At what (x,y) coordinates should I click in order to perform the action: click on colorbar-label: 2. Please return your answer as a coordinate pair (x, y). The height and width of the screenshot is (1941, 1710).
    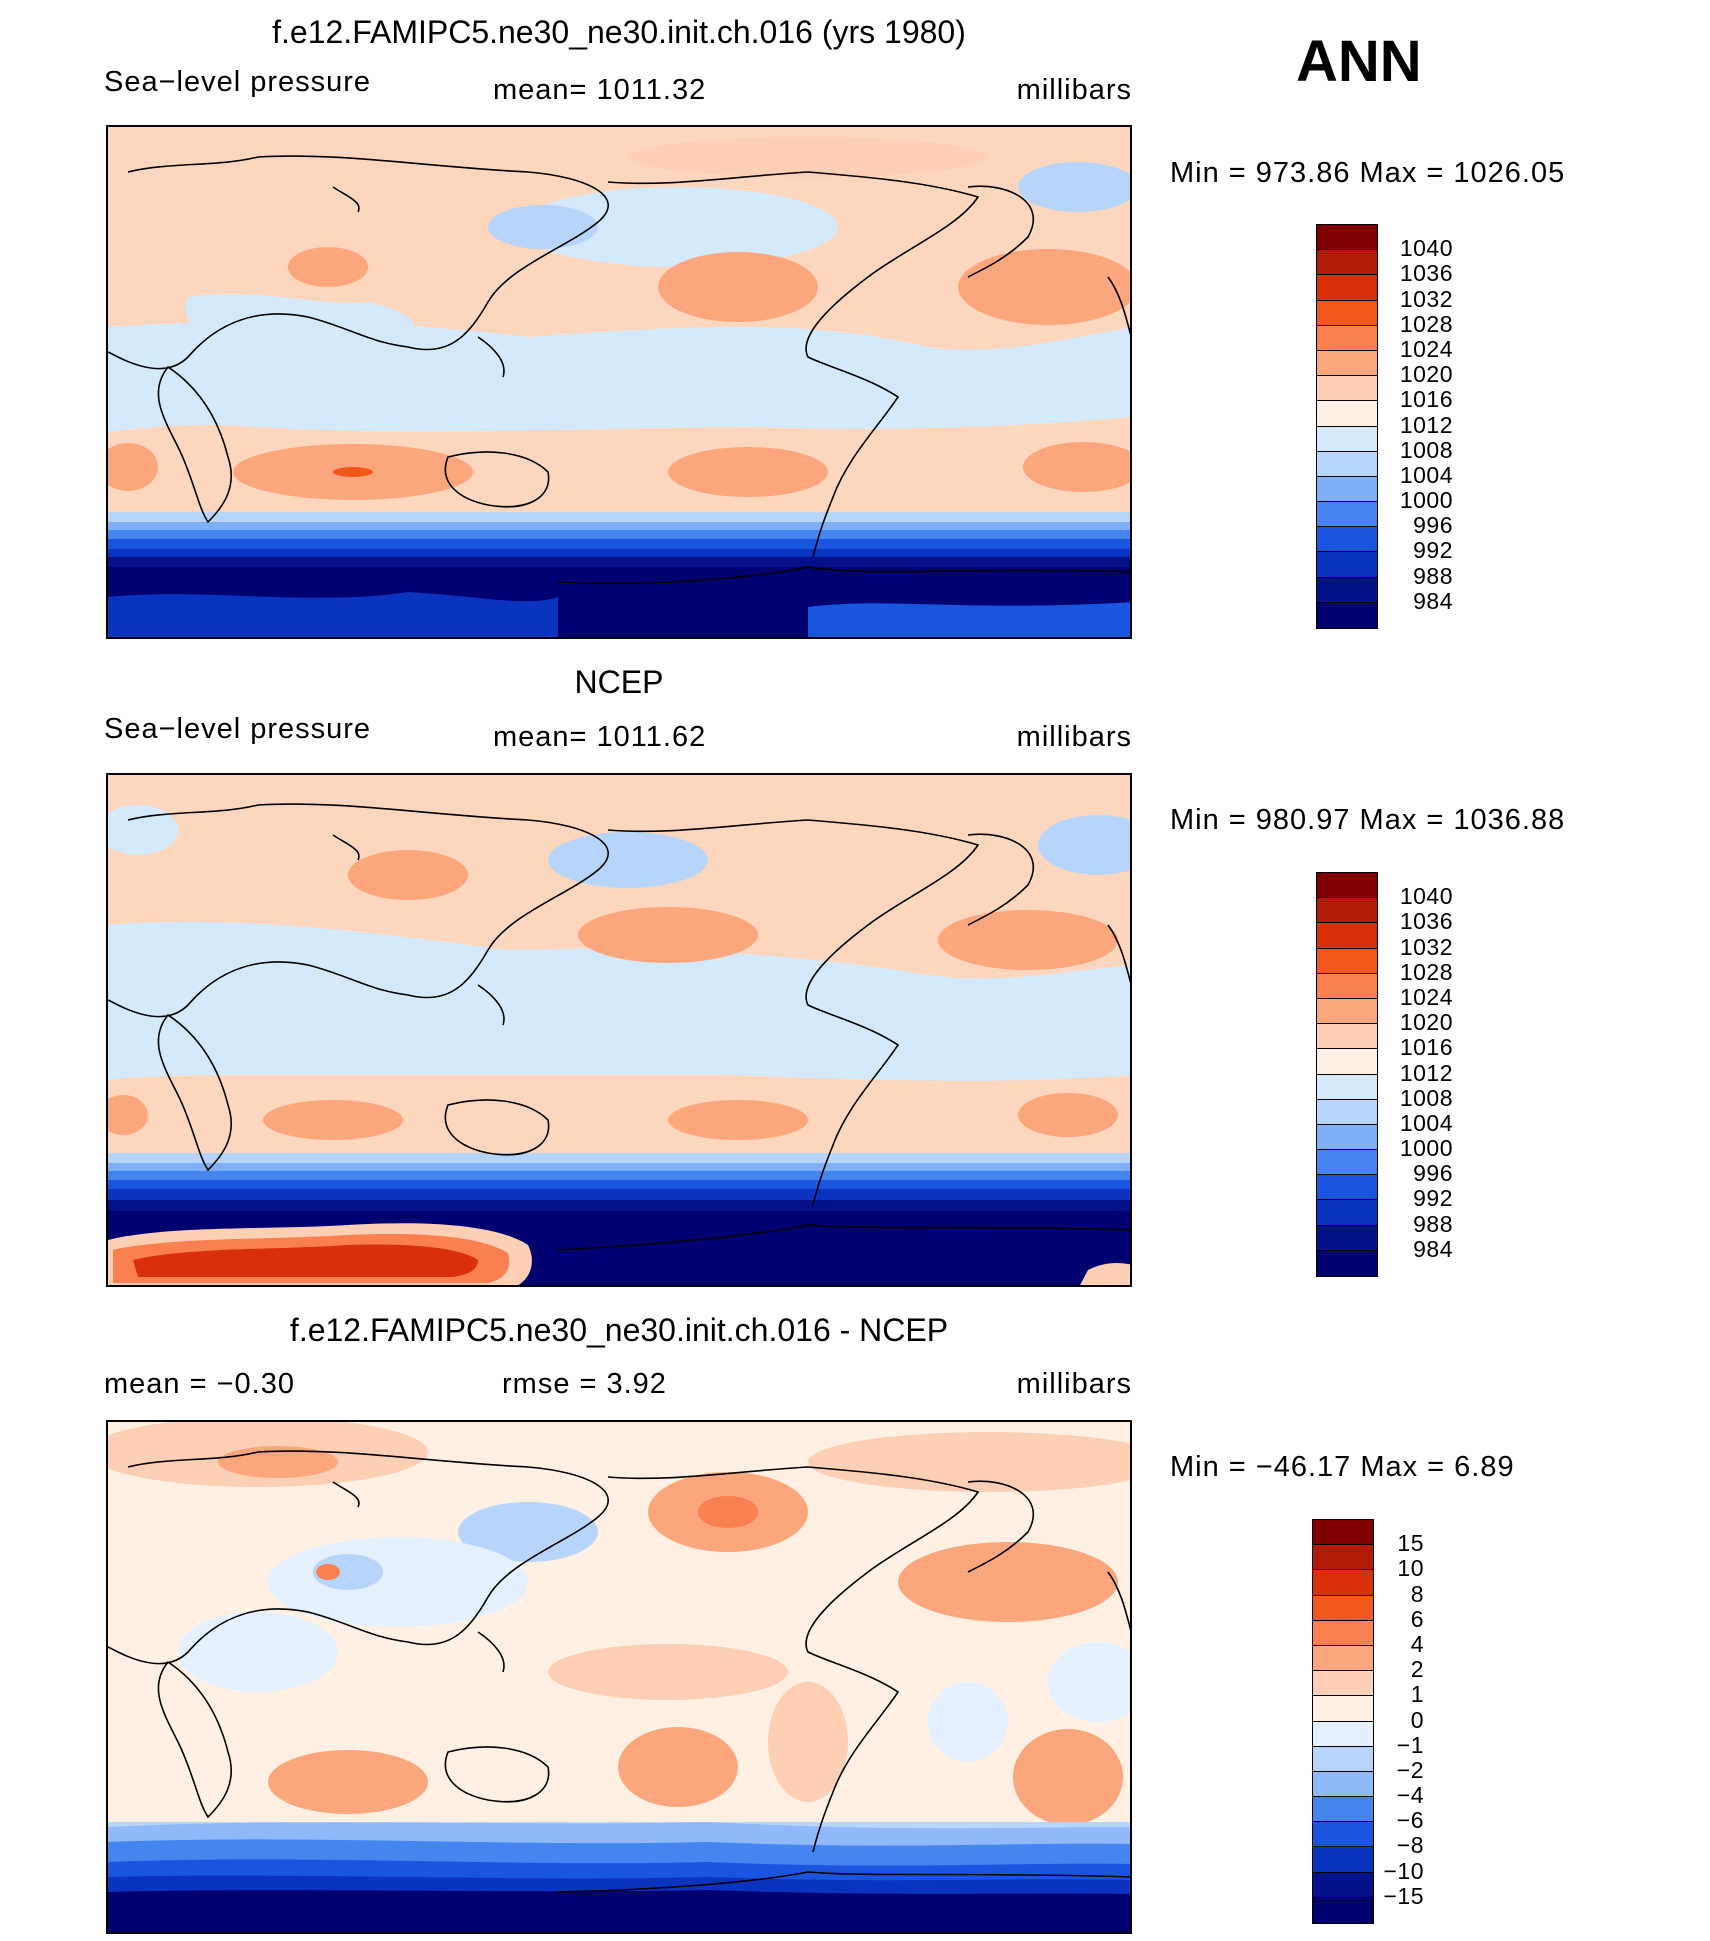
    Looking at the image, I should click on (1417, 1669).